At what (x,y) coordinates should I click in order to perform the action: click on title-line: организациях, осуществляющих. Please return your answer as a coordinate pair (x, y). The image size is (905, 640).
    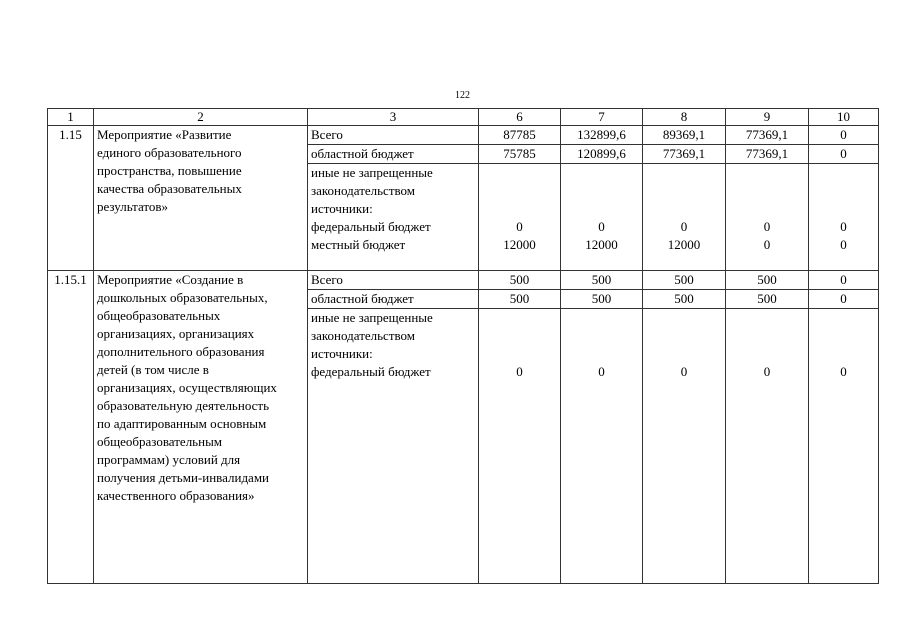
    Looking at the image, I should click on (187, 387).